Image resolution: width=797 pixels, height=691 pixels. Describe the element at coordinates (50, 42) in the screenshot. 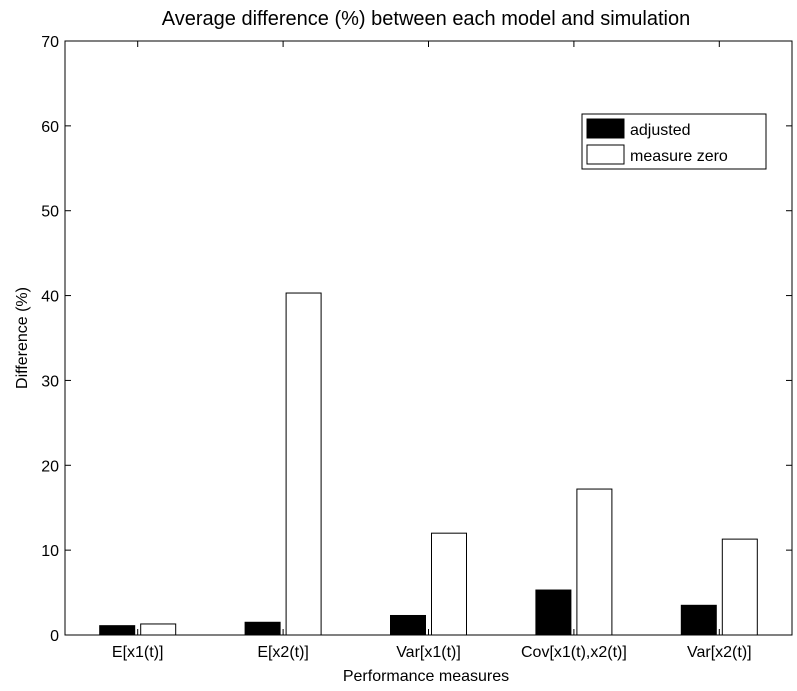

I see `y-tick-label: 70` at that location.